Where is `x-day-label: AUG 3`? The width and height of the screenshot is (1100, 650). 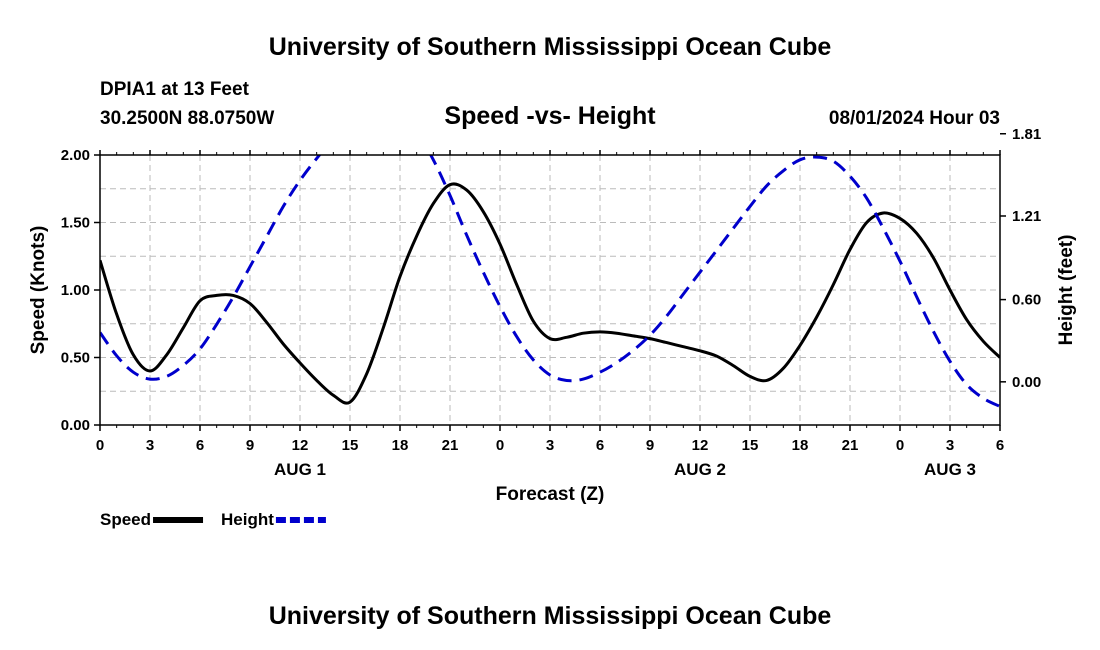
x-day-label: AUG 3 is located at coordinates (950, 469).